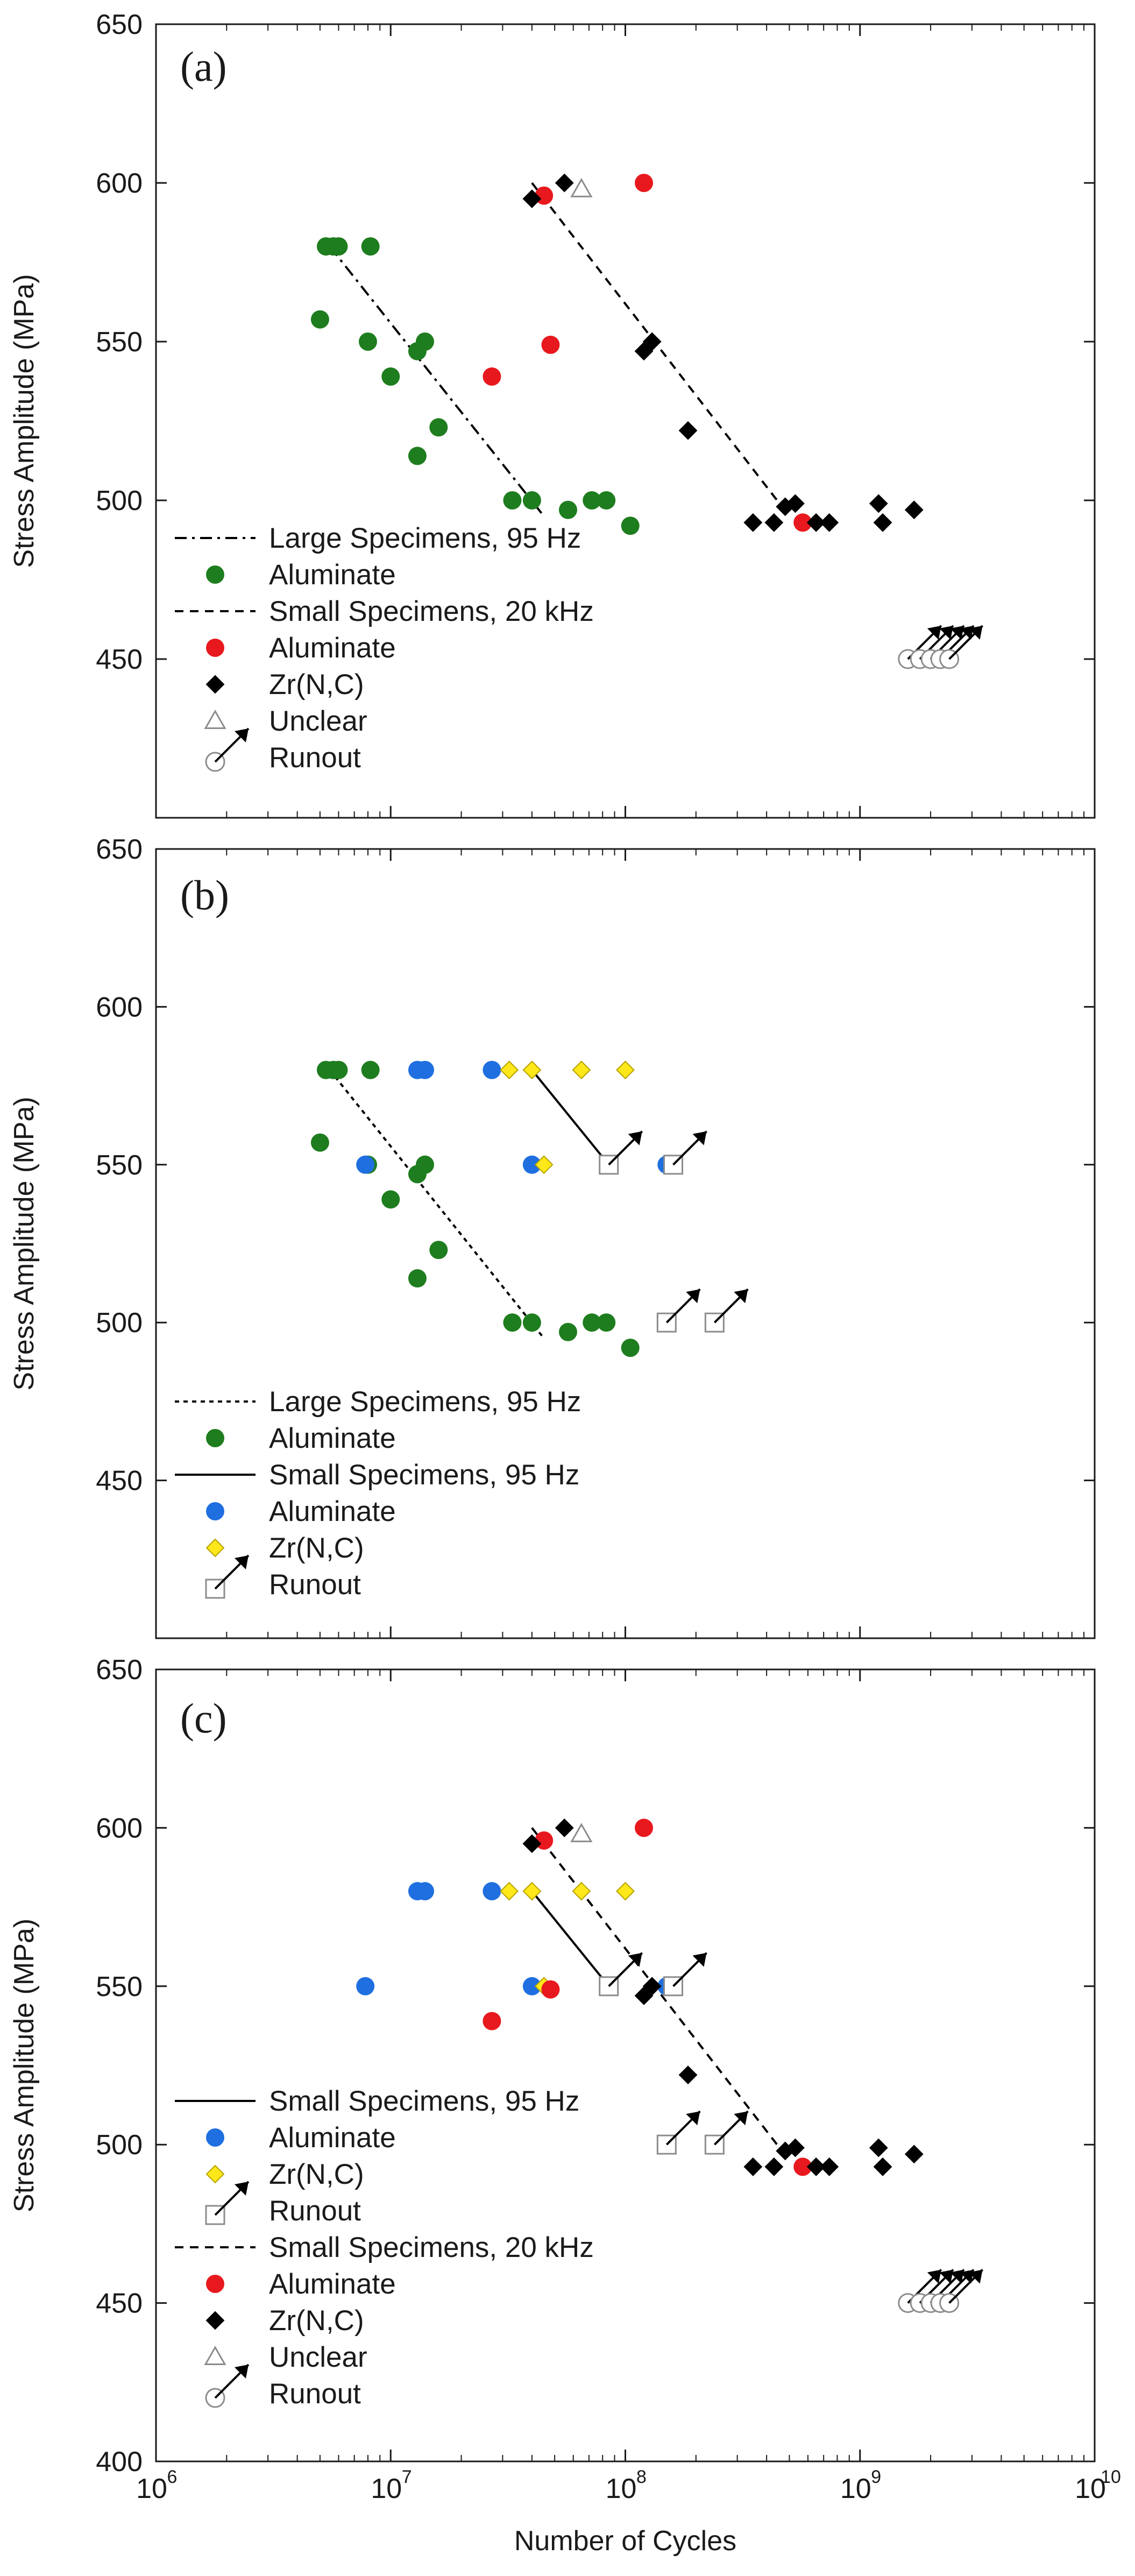 The height and width of the screenshot is (2576, 1135). What do you see at coordinates (119, 500) in the screenshot?
I see `y-tick-label: 500` at bounding box center [119, 500].